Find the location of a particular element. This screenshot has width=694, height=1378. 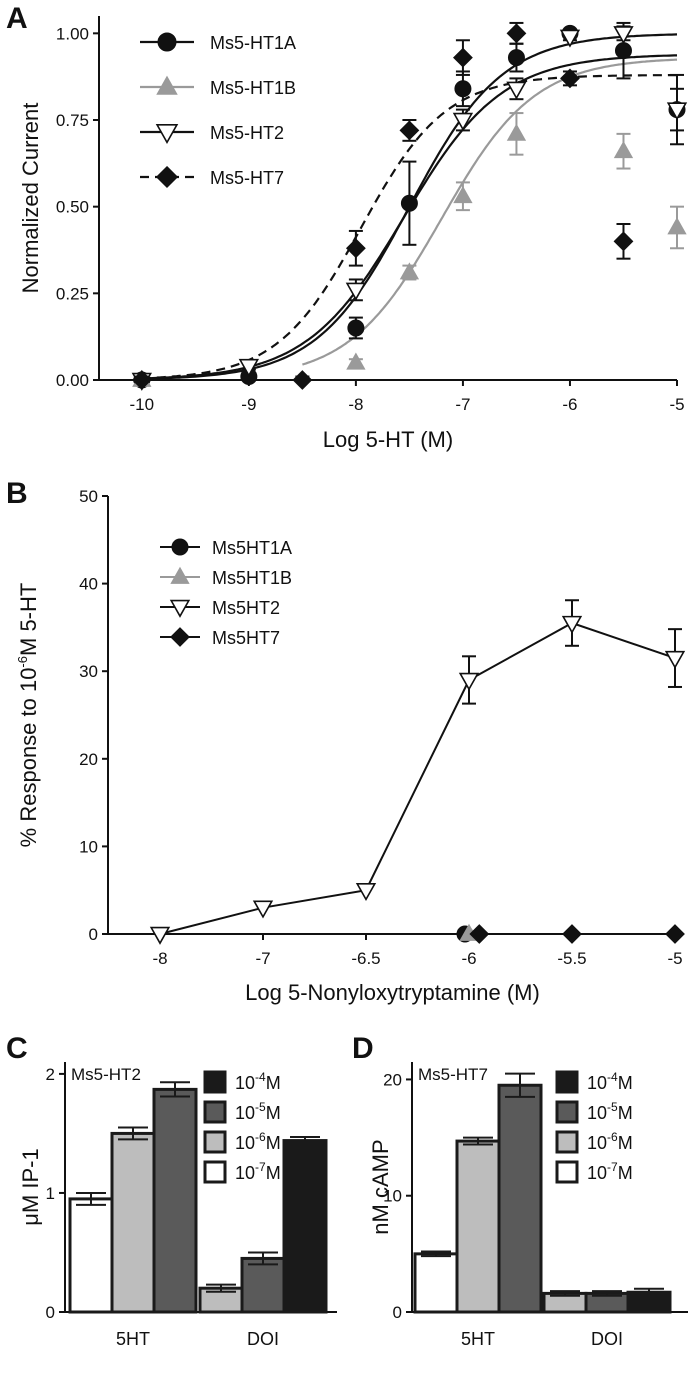

legend-label: 10-7M is located at coordinates (610, 1171).